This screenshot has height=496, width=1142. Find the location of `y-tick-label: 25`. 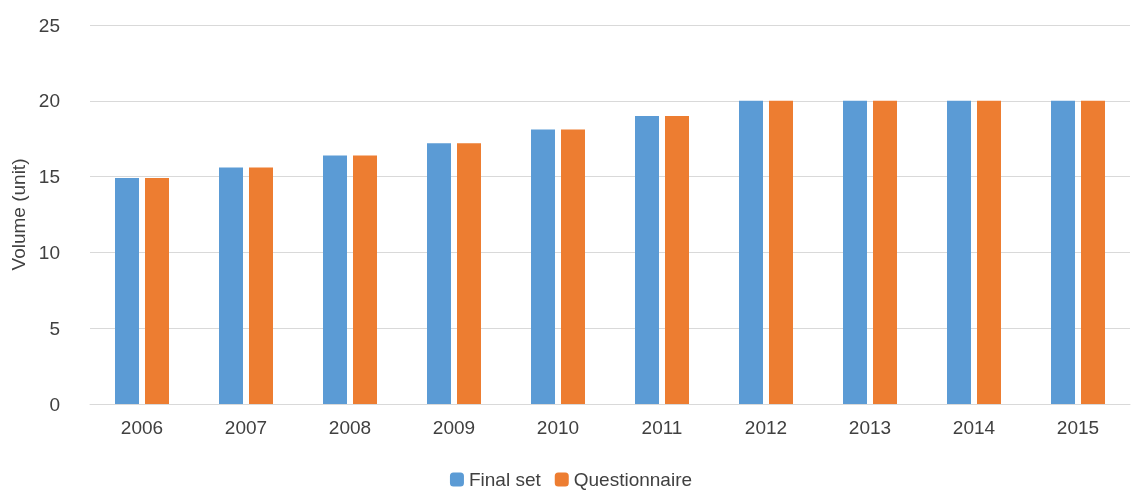

y-tick-label: 25 is located at coordinates (49, 25).